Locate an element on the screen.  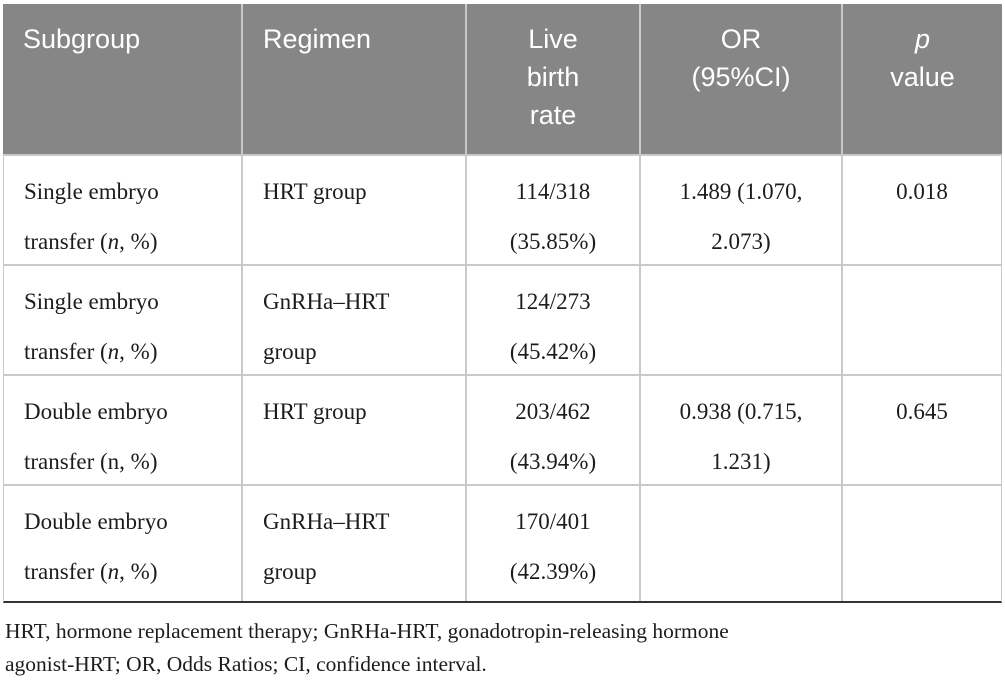
p-value: 0.645 is located at coordinates (922, 411).